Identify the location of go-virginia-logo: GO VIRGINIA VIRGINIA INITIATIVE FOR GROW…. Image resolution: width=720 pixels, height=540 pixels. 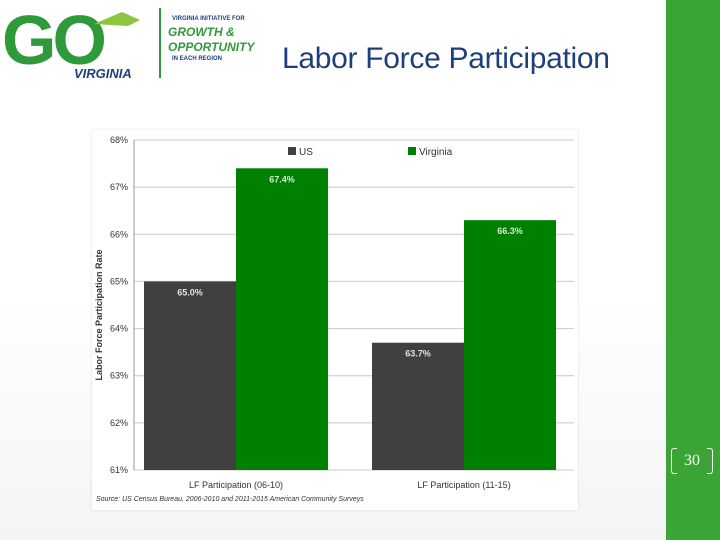
(133, 42).